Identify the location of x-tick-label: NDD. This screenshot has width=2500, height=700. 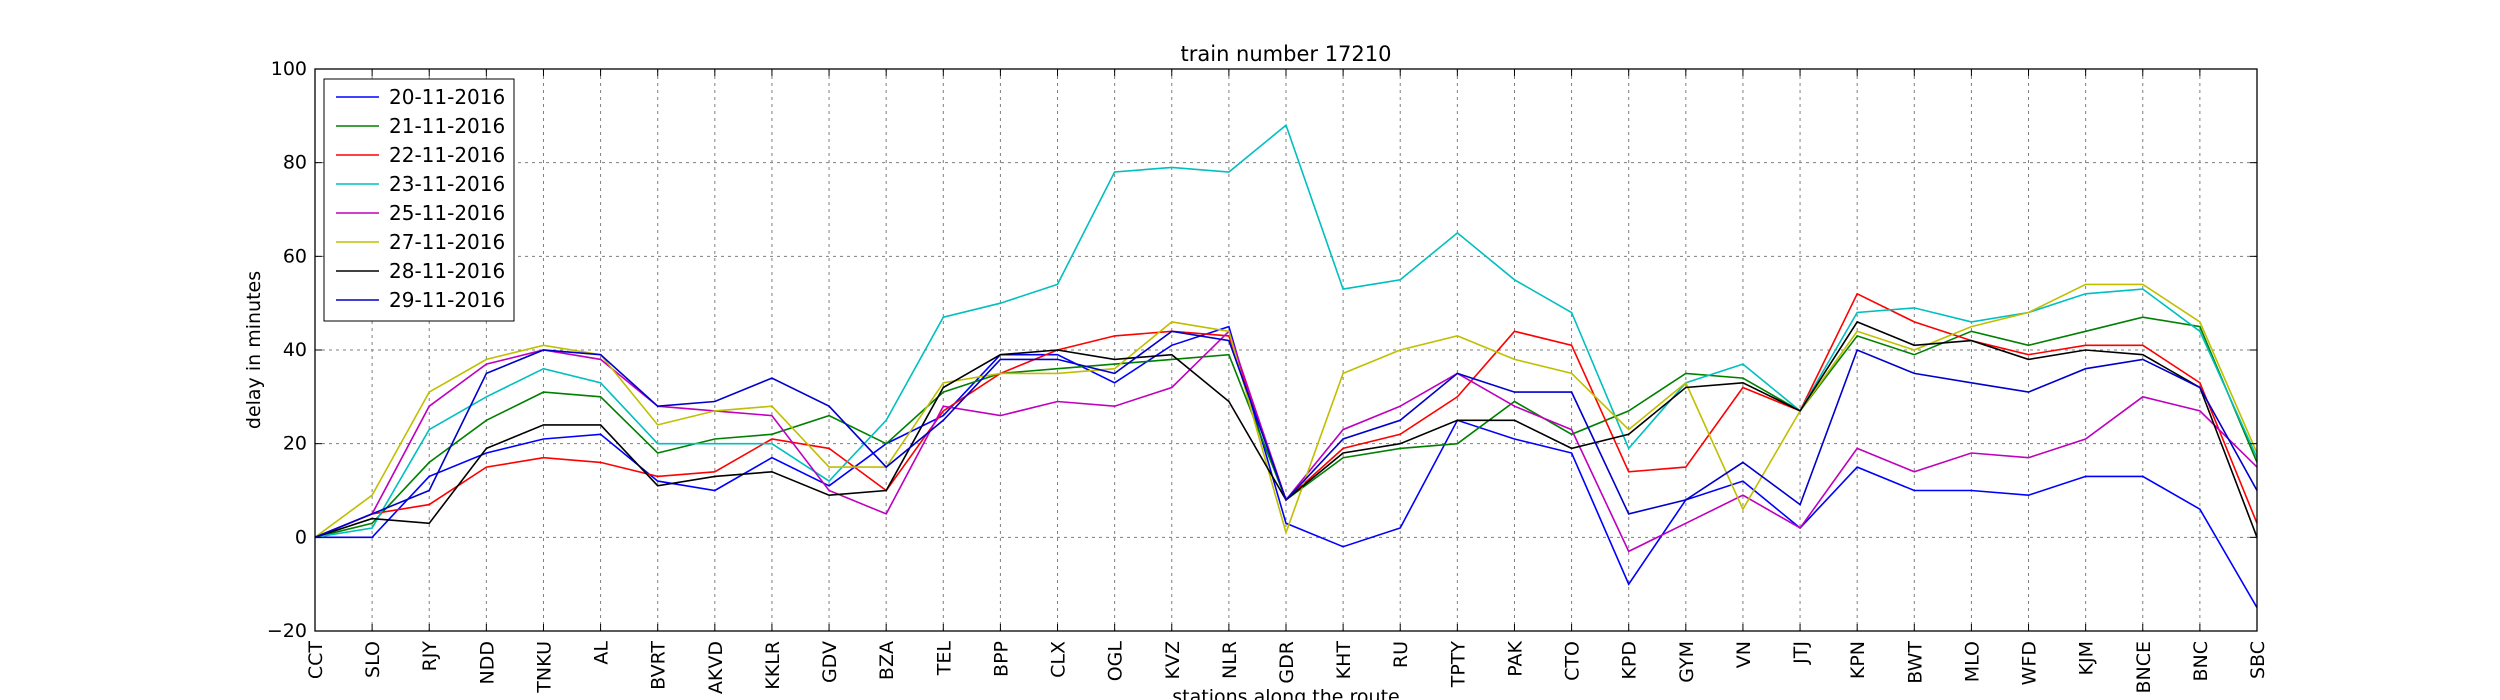
(487, 662).